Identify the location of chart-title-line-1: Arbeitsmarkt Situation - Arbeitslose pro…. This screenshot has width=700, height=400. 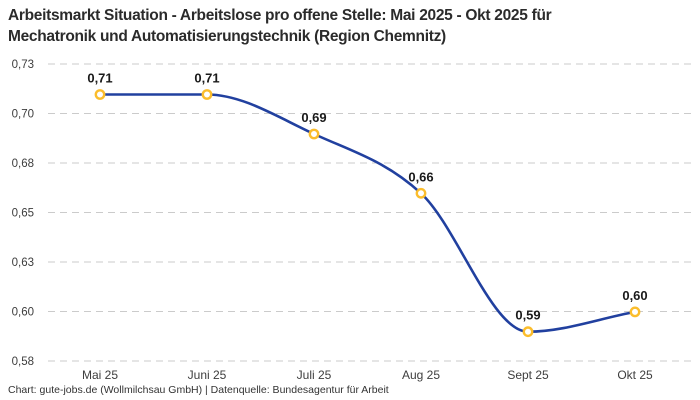
(280, 15).